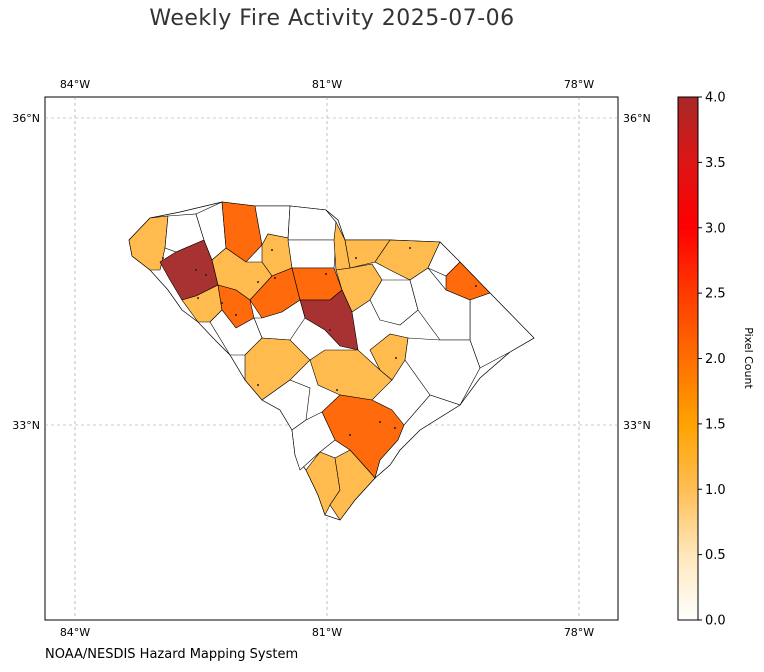 The width and height of the screenshot is (764, 672). Describe the element at coordinates (715, 228) in the screenshot. I see `colorbar-tick-label: 3.0` at that location.